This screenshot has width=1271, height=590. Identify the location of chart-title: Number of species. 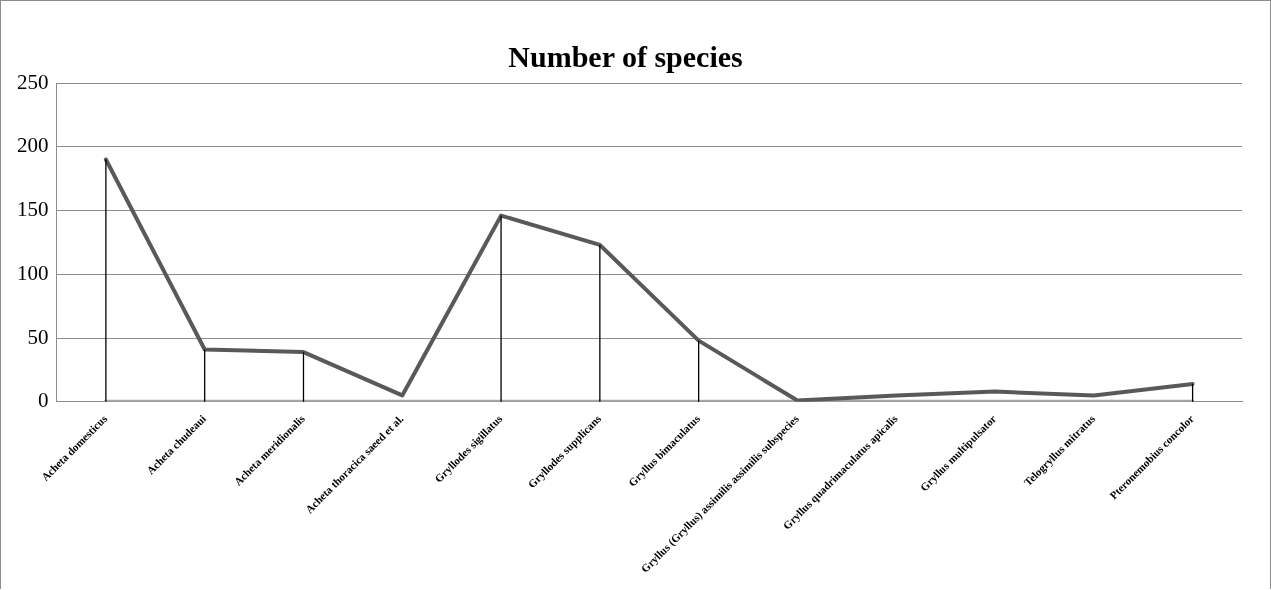
(625, 56).